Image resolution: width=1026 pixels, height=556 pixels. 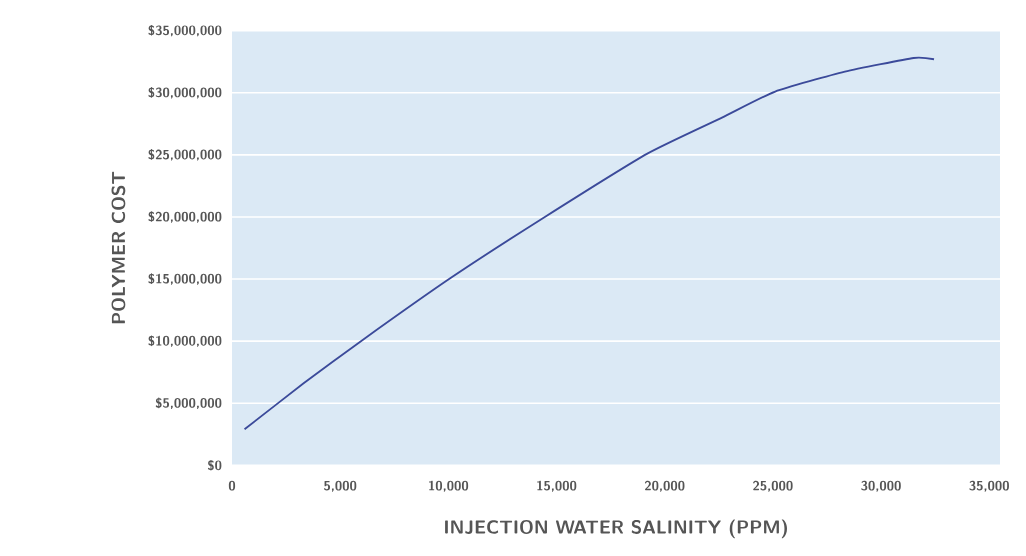 What do you see at coordinates (448, 486) in the screenshot?
I see `x-tick-label: 10,000` at bounding box center [448, 486].